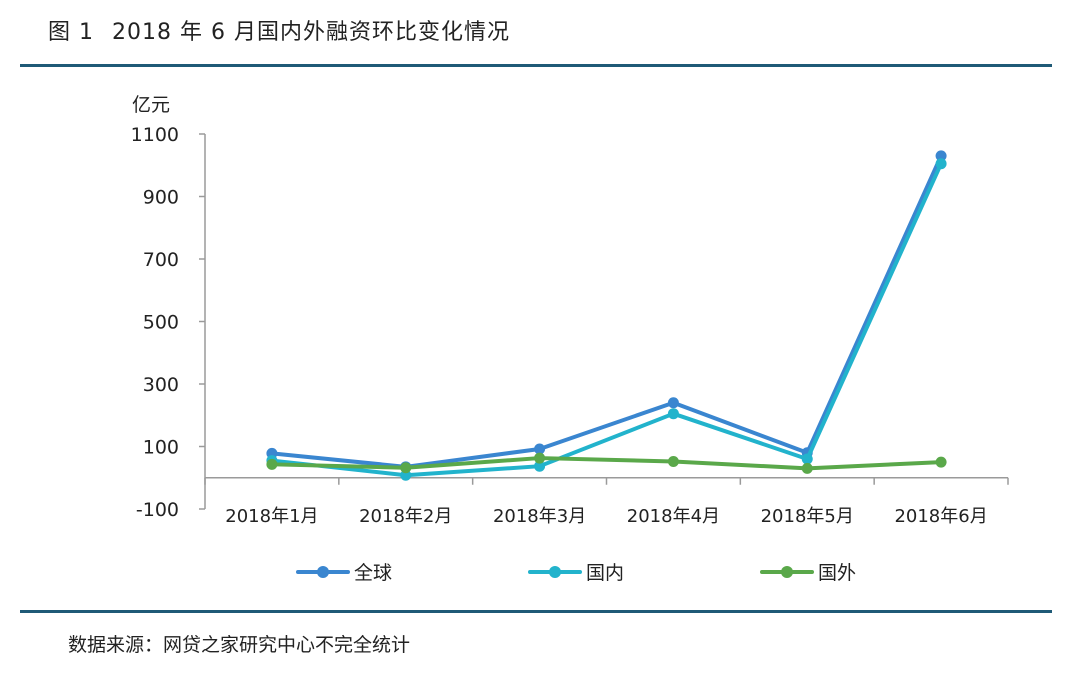  Describe the element at coordinates (157, 510) in the screenshot. I see `y-tick-label: -100` at that location.